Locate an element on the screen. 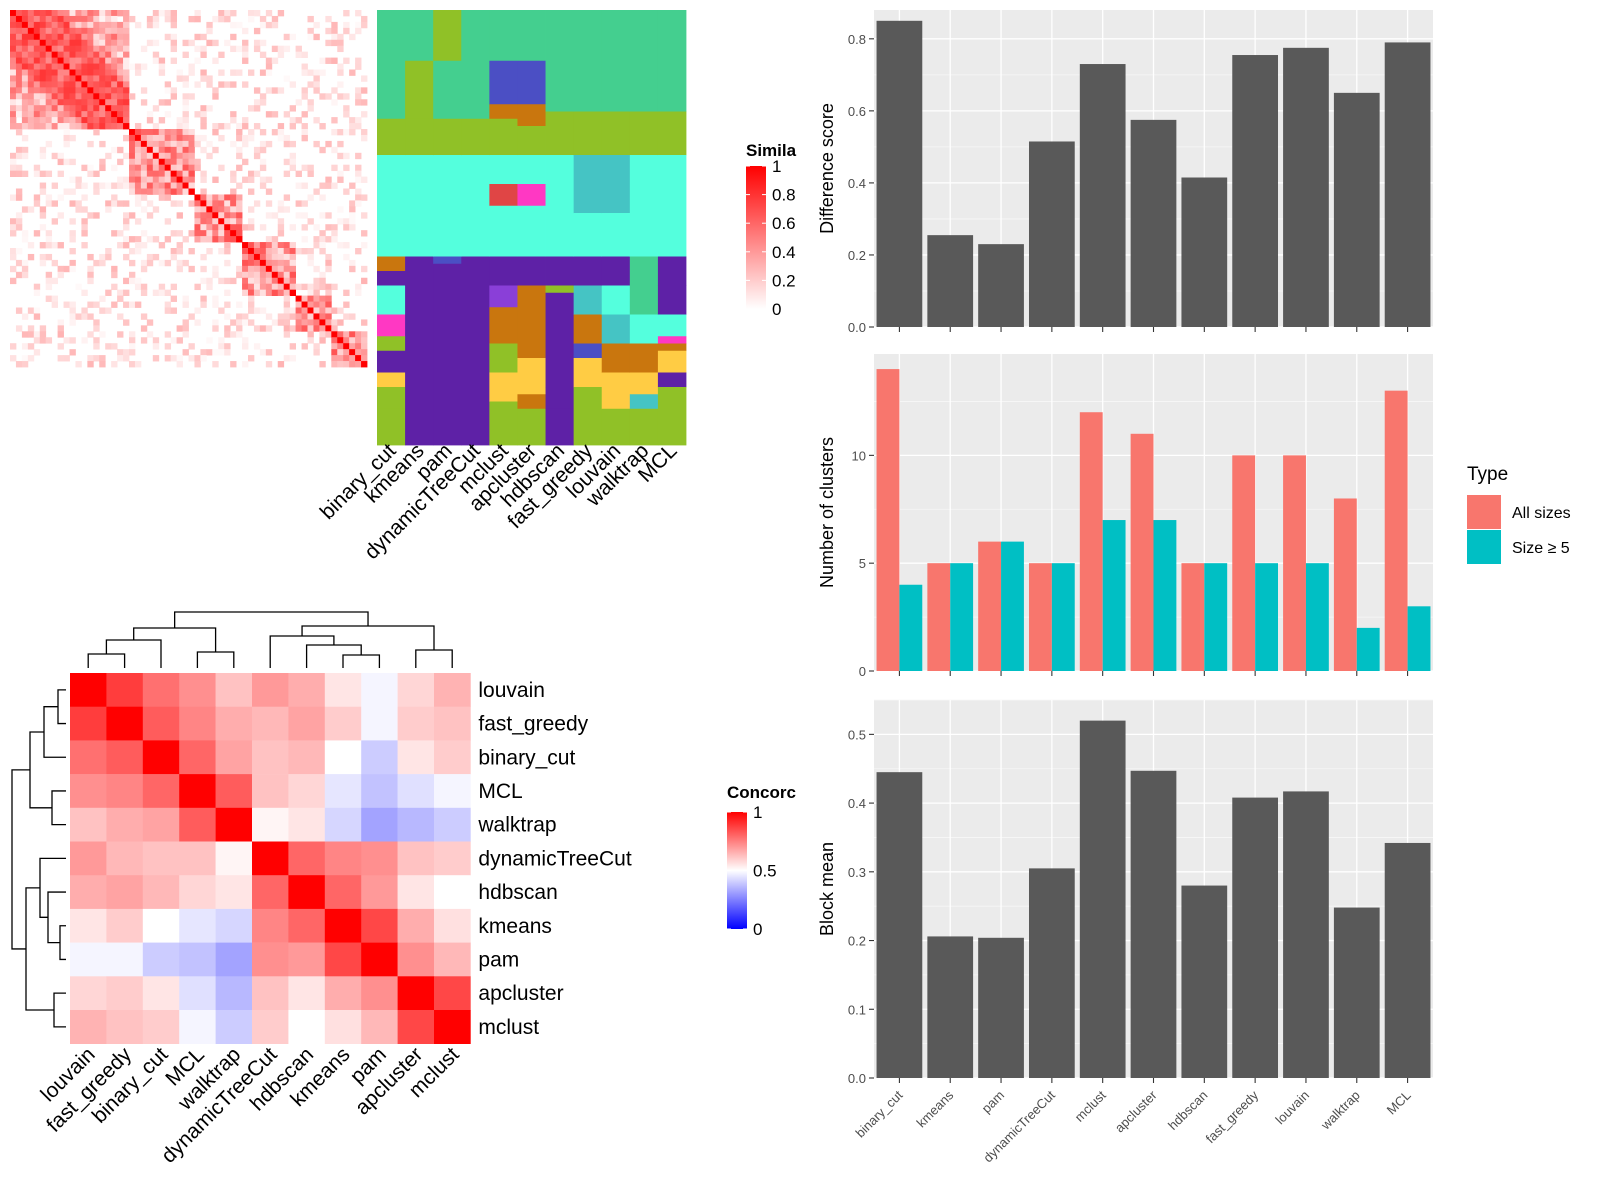  bar-MCL is located at coordinates (1407, 184).